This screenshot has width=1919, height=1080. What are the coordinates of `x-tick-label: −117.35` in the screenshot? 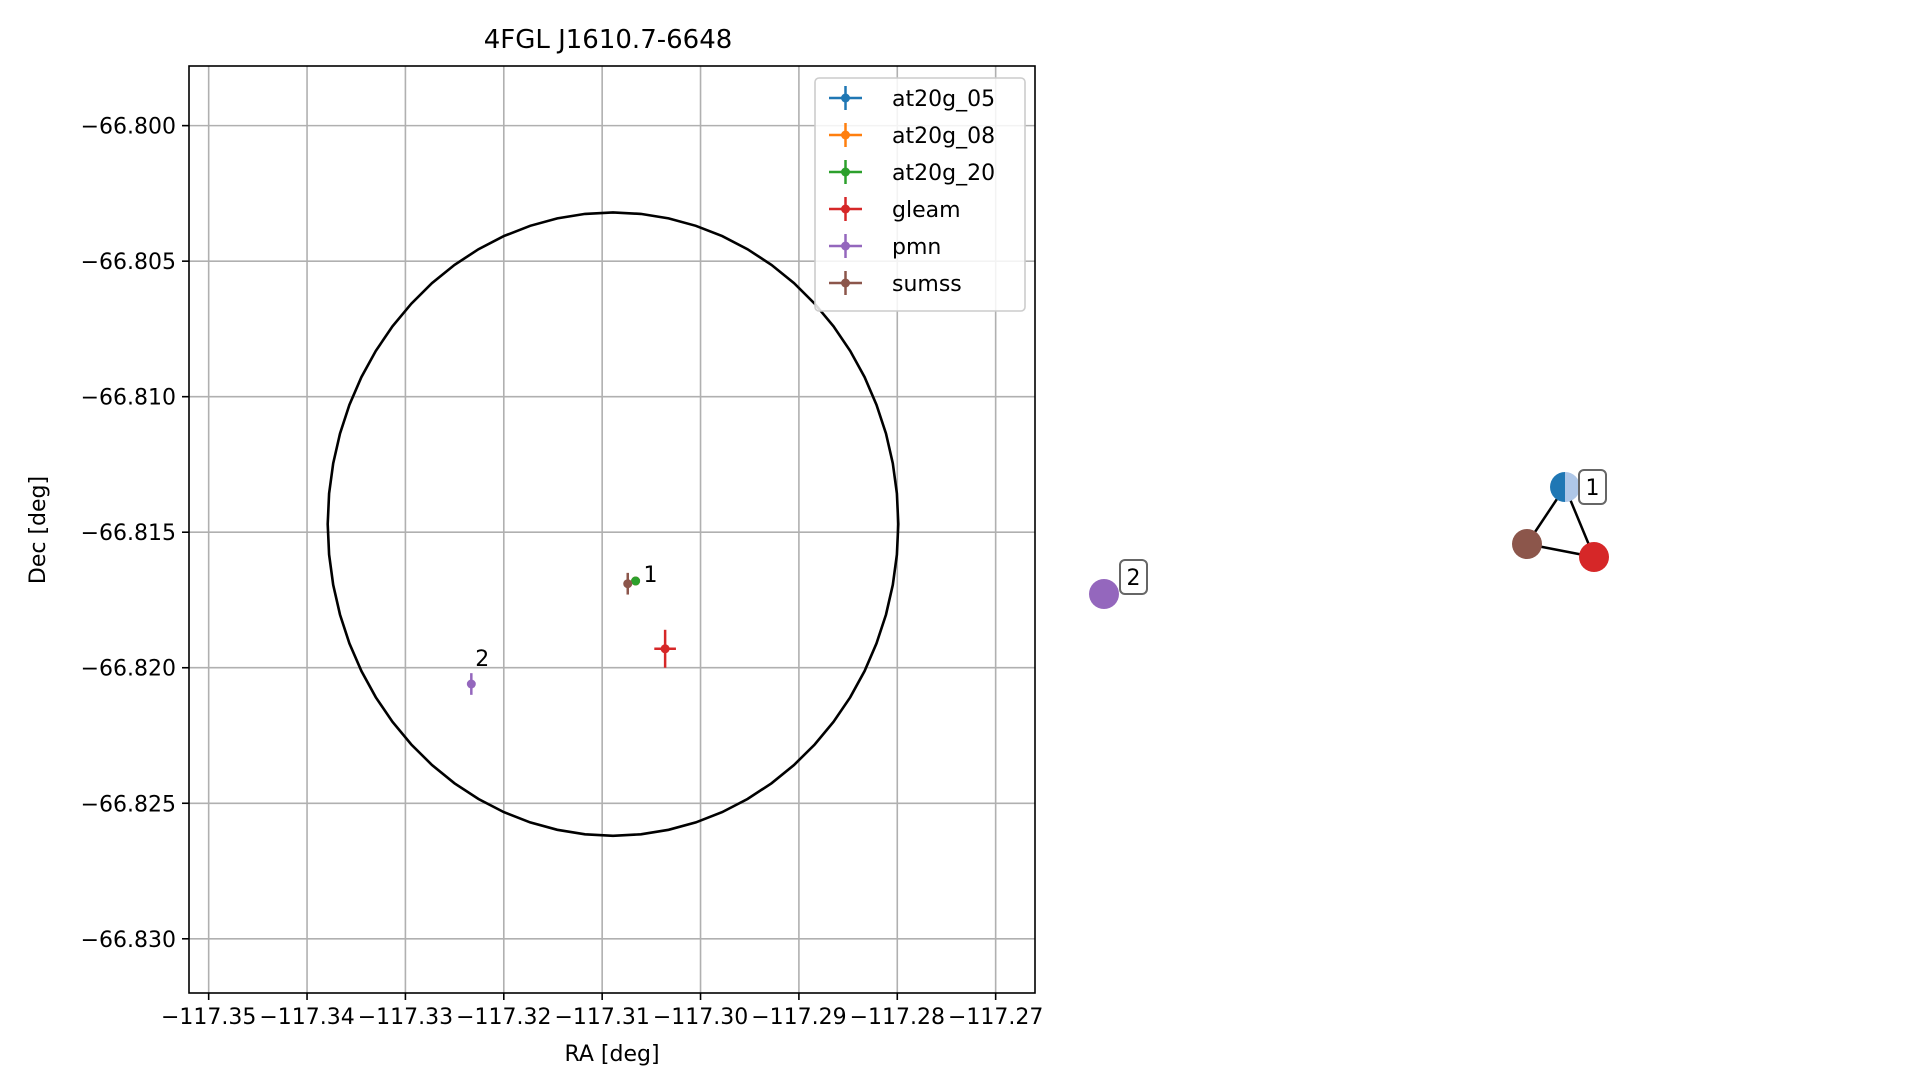 It's located at (208, 1017).